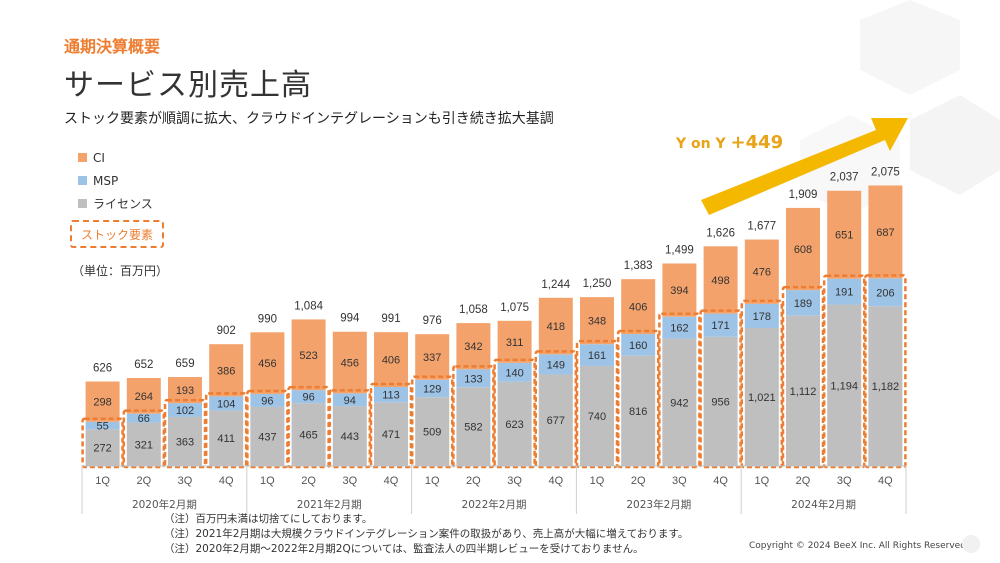  What do you see at coordinates (658, 504) in the screenshot?
I see `x-group-label: 2023年2月期` at bounding box center [658, 504].